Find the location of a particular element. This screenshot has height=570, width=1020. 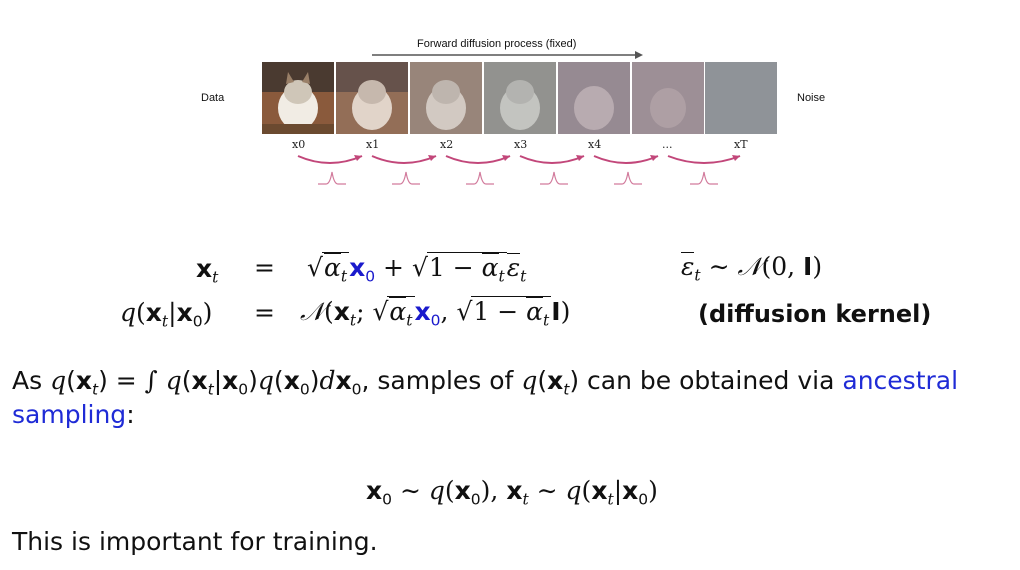

eq1-rhs: √αtx0 + √1 − αtεt is located at coordinates (417, 269).